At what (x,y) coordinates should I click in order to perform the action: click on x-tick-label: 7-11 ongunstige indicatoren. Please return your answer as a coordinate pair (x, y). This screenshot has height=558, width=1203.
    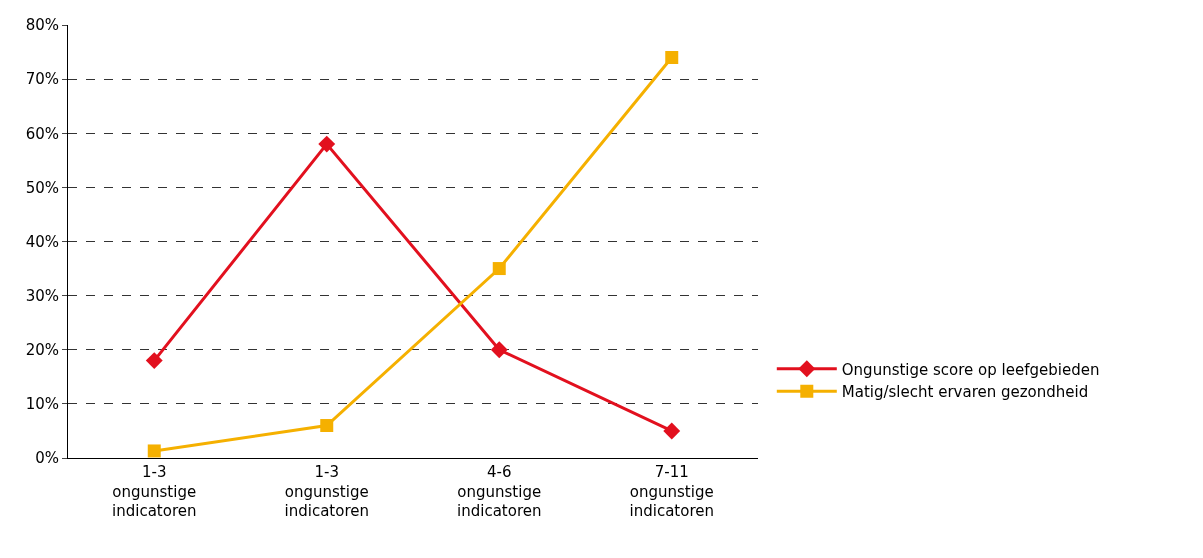
    Looking at the image, I should click on (671, 491).